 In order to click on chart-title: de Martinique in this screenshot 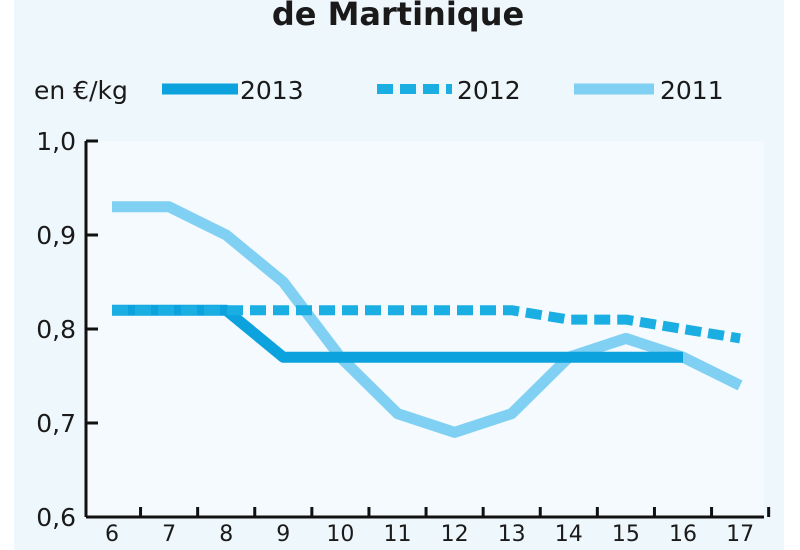, I will do `click(398, 16)`.